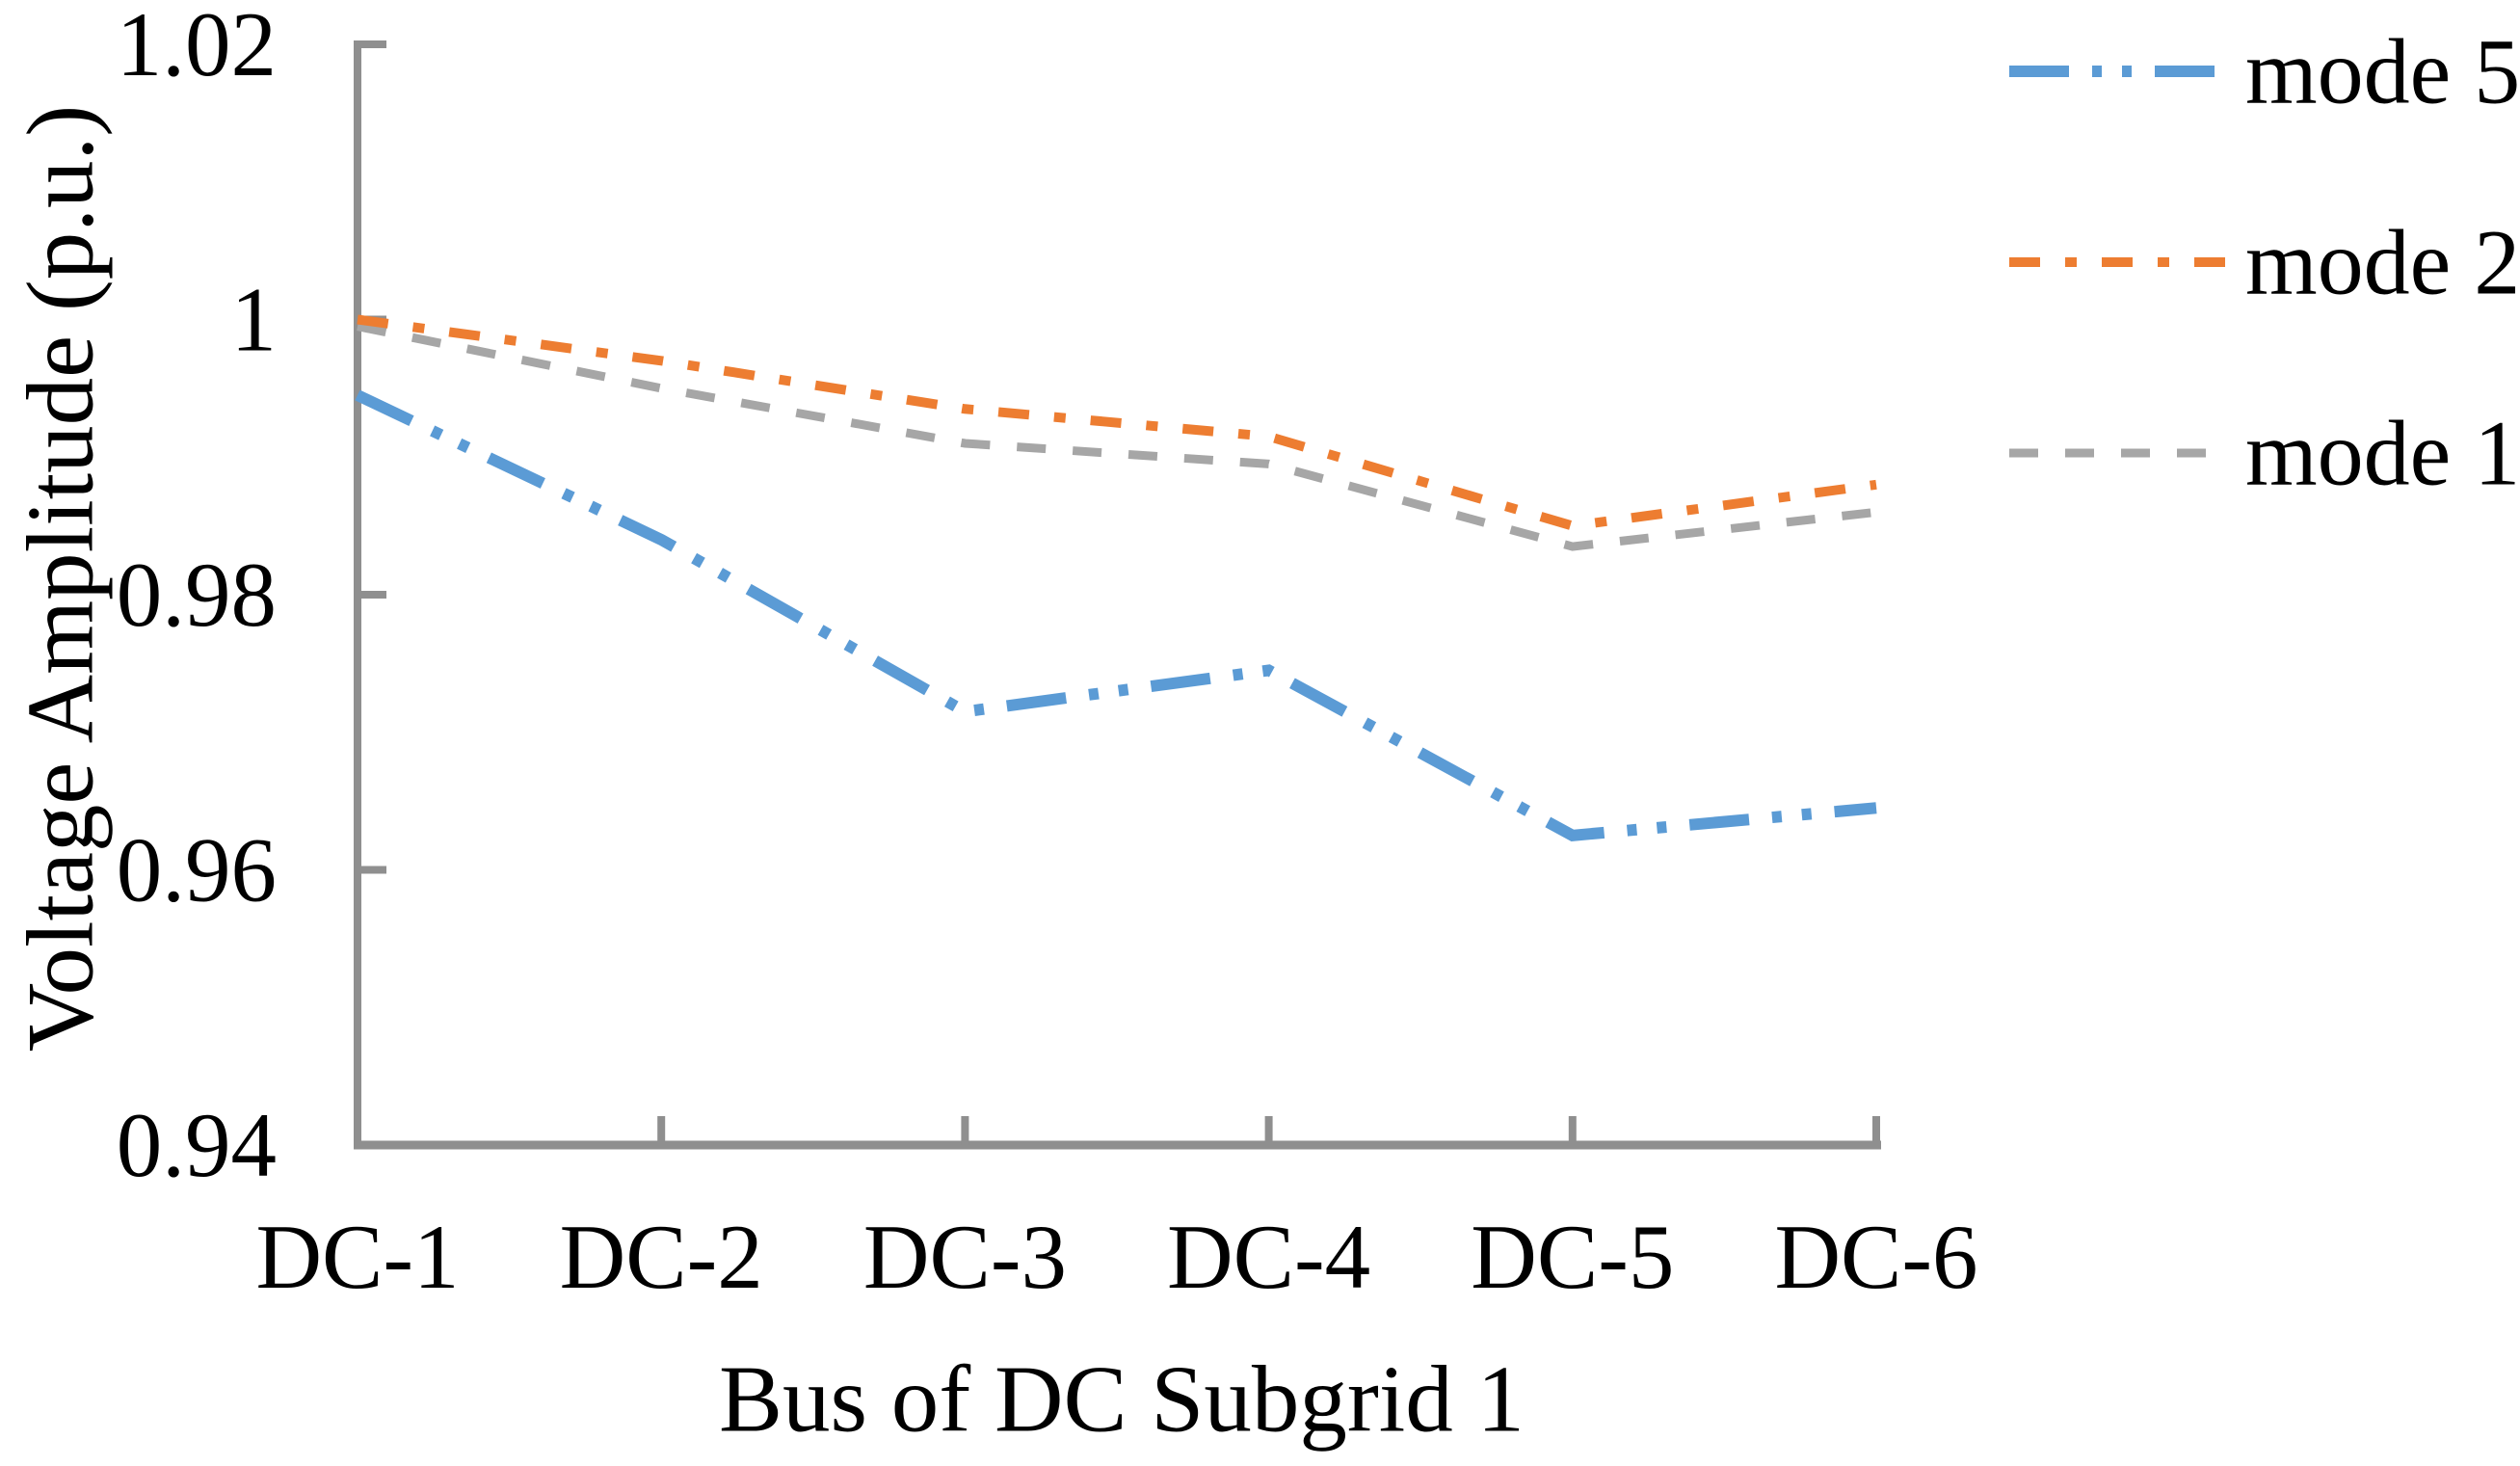  I want to click on y-tick-label: 1.02, so click(197, 47).